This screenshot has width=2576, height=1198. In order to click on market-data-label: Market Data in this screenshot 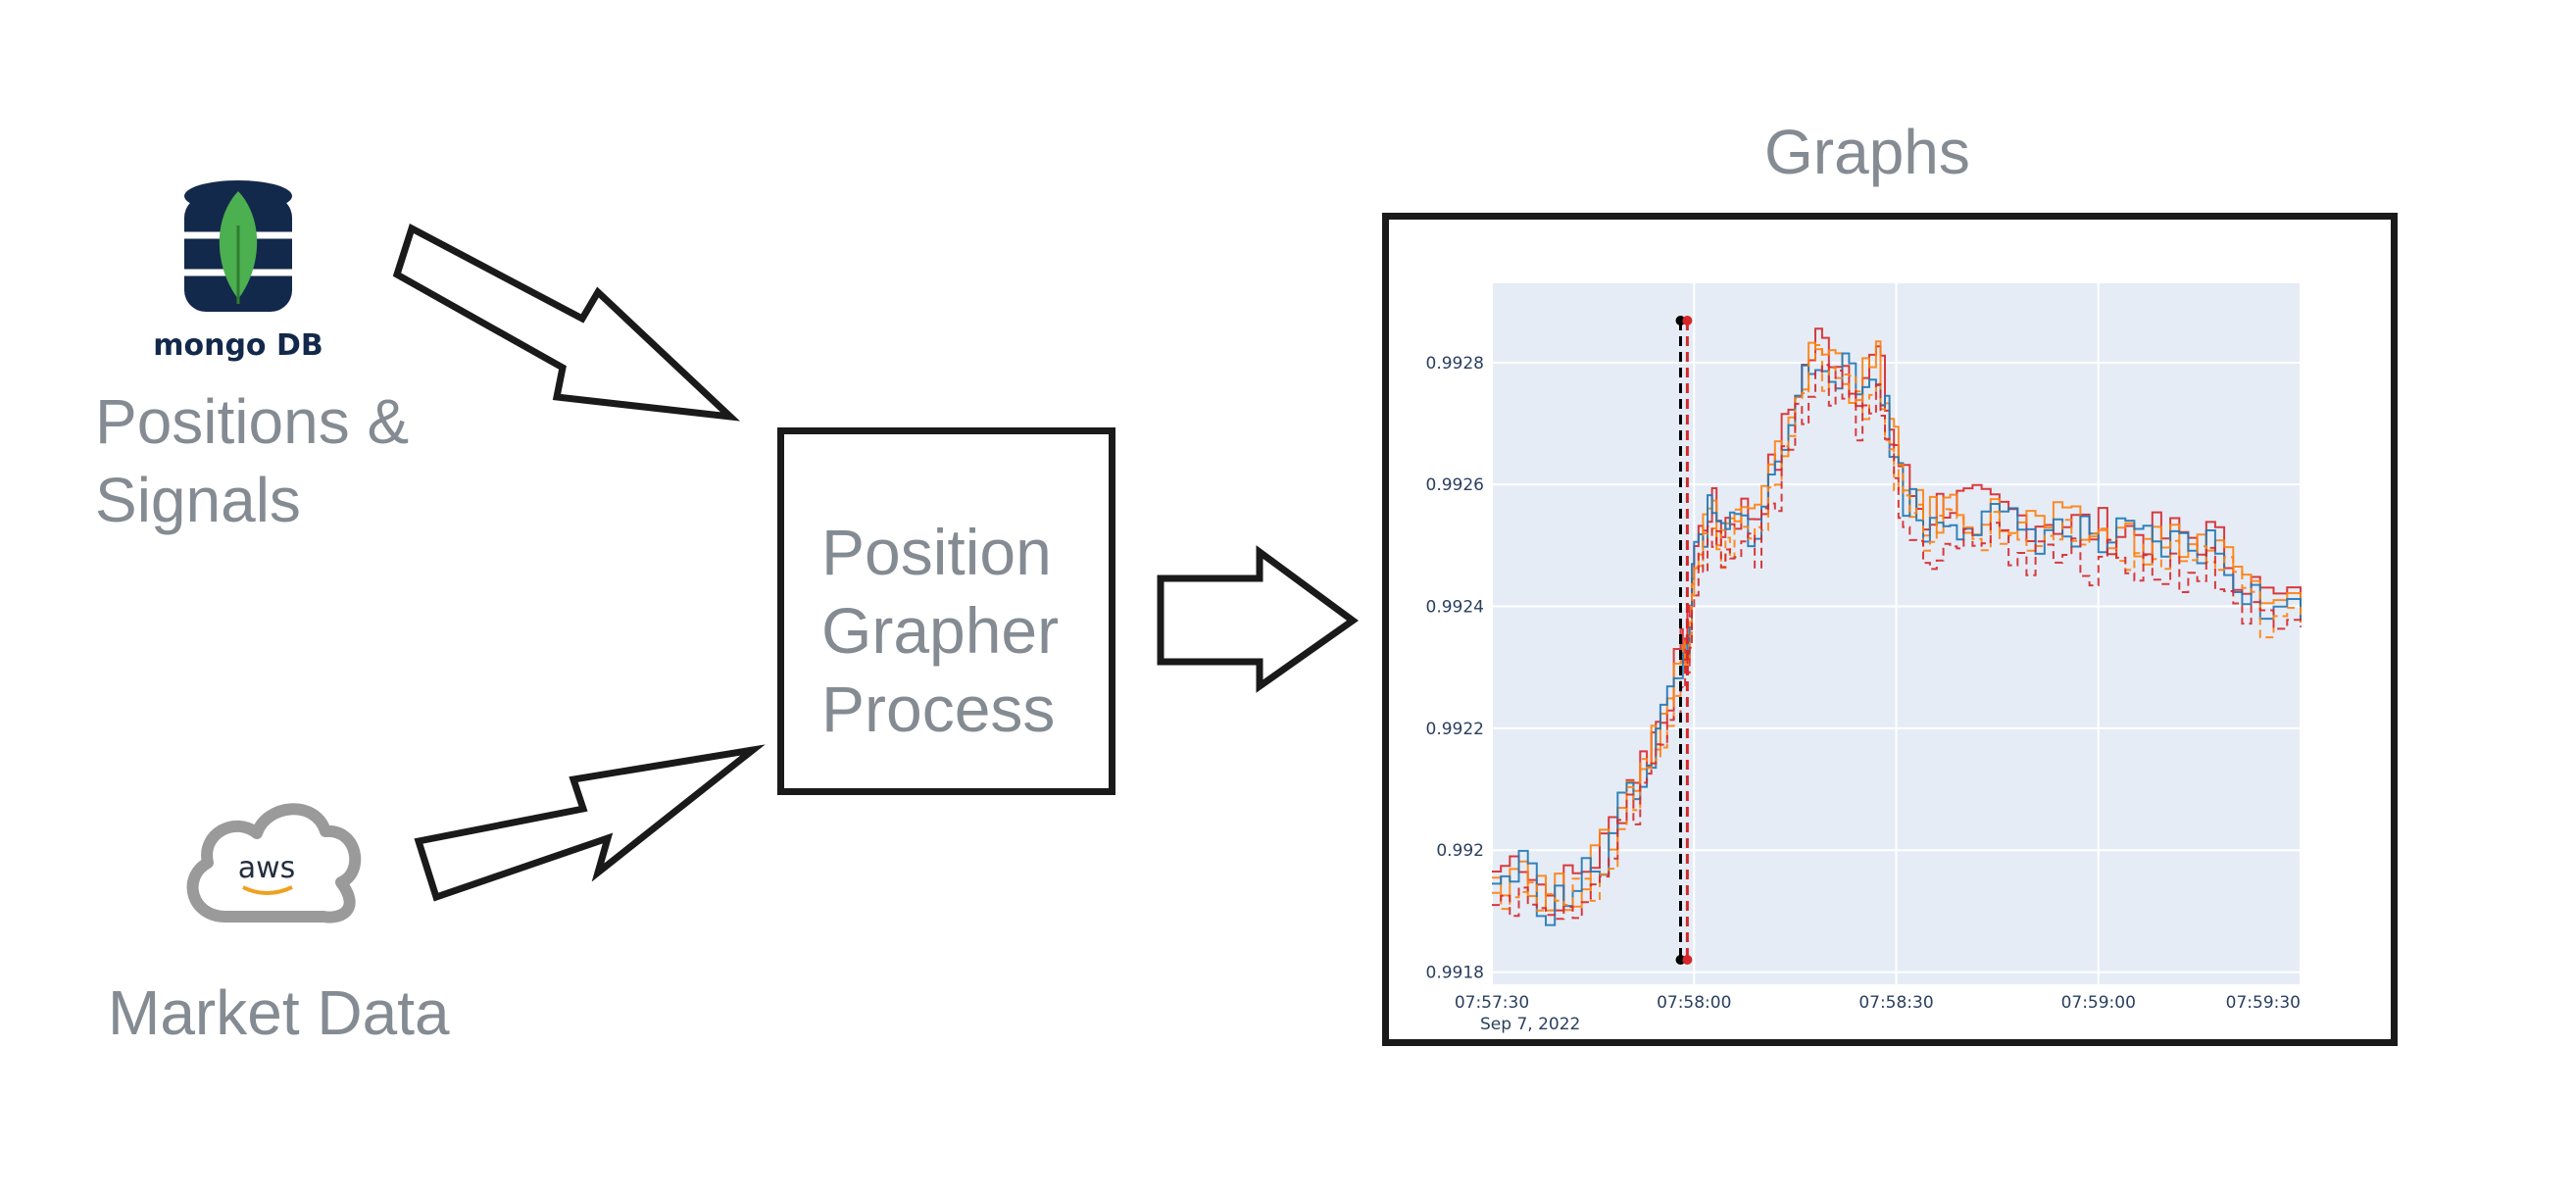, I will do `click(279, 1012)`.